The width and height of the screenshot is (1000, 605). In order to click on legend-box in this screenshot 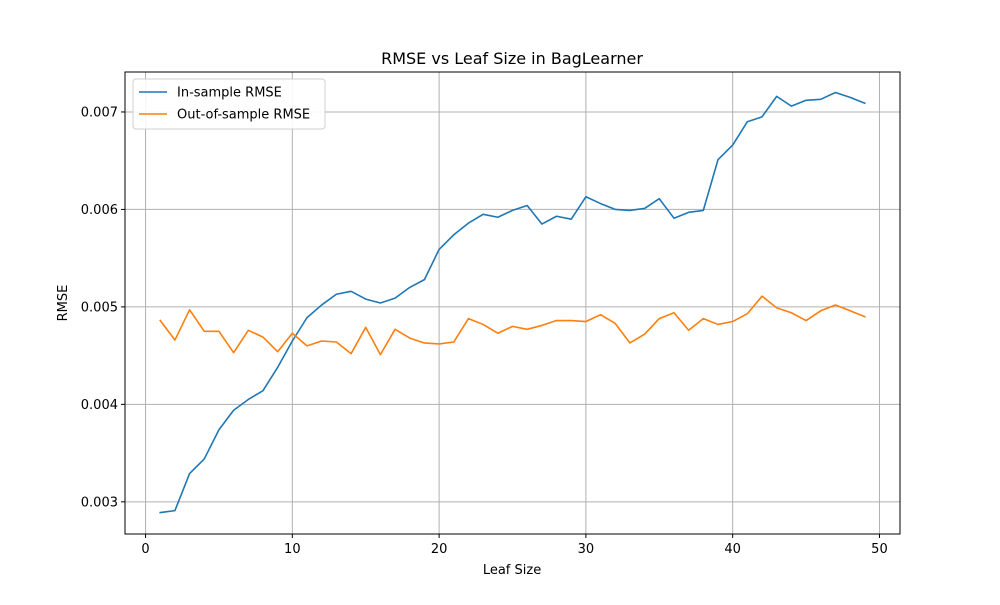, I will do `click(229, 104)`.